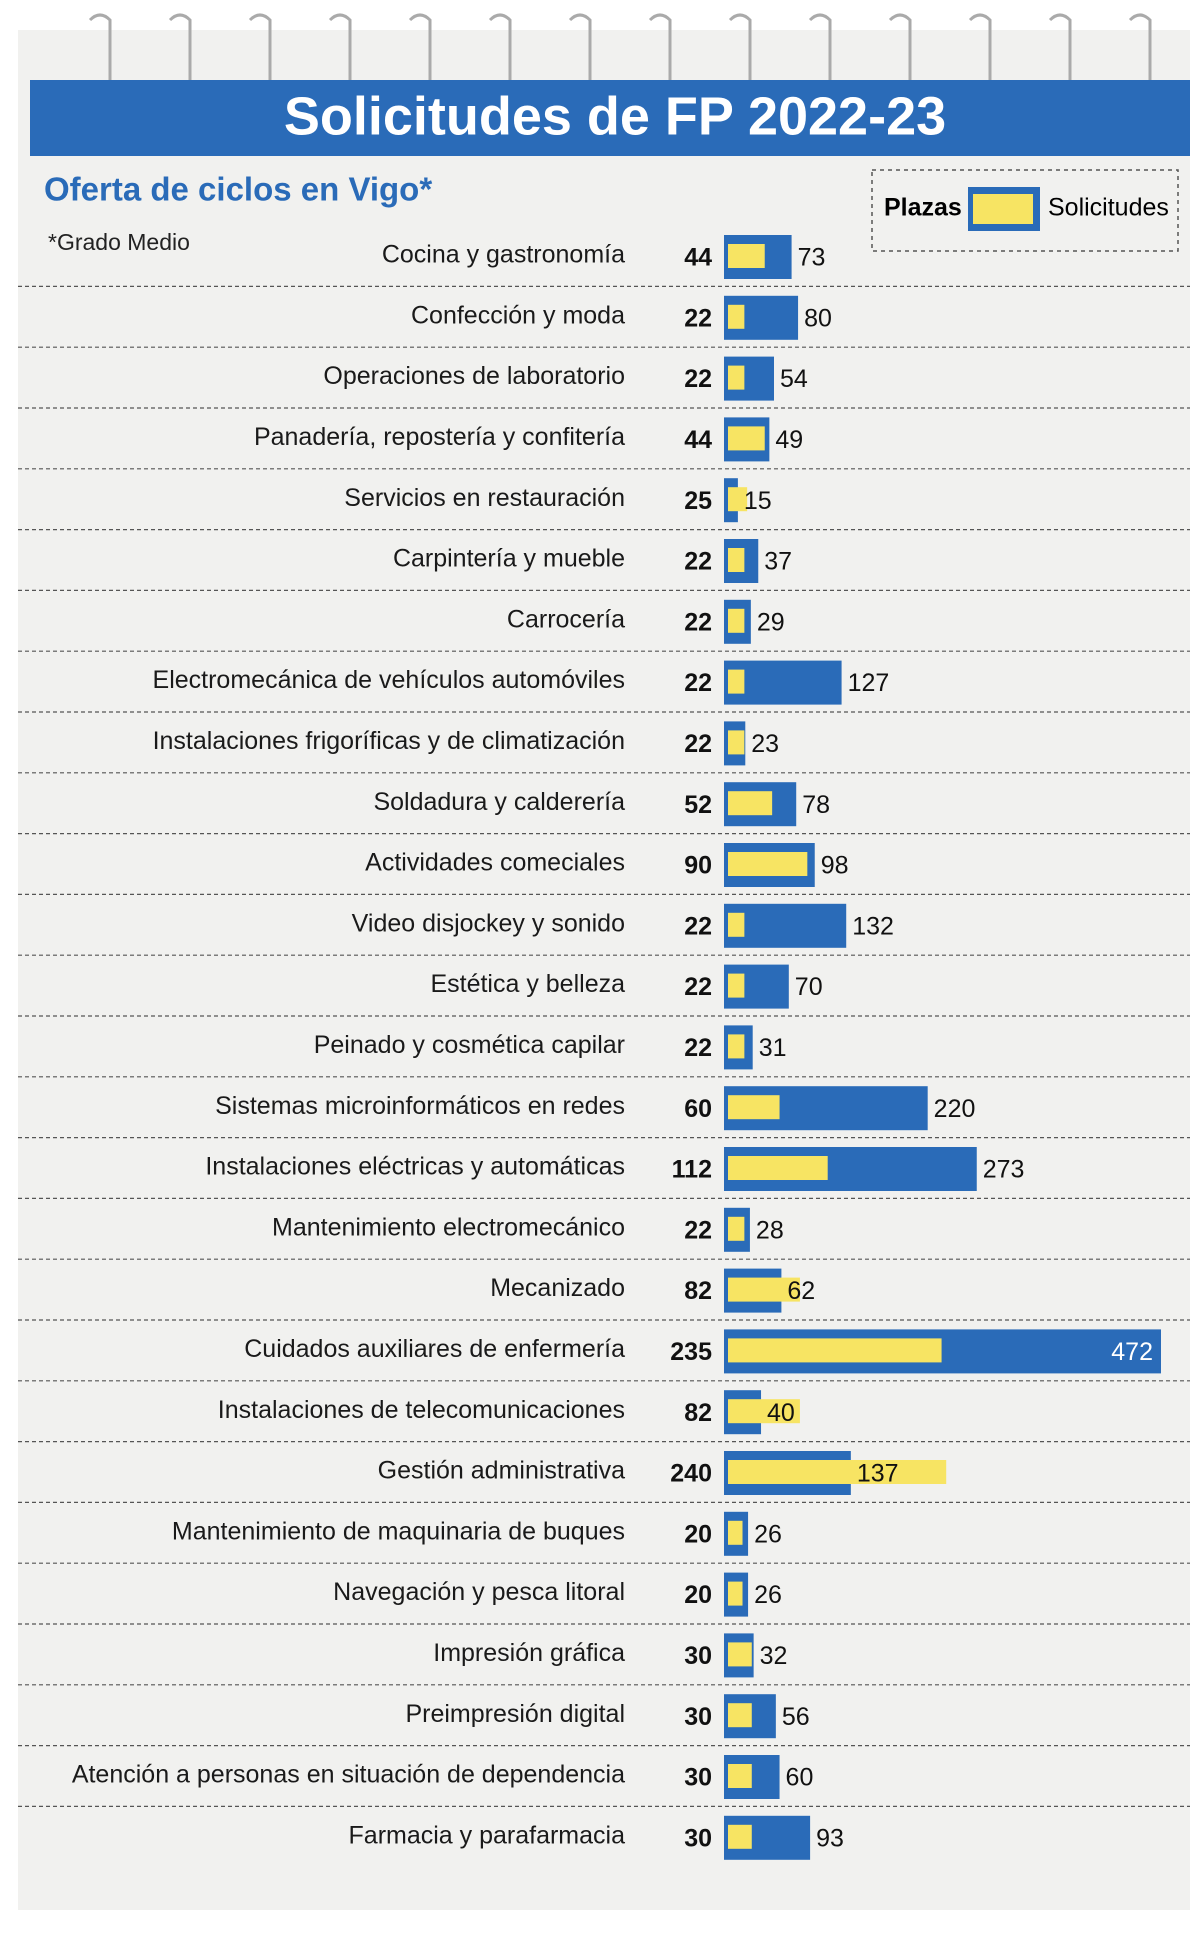 Image resolution: width=1200 pixels, height=1953 pixels. What do you see at coordinates (796, 1717) in the screenshot?
I see `value-label: 56` at bounding box center [796, 1717].